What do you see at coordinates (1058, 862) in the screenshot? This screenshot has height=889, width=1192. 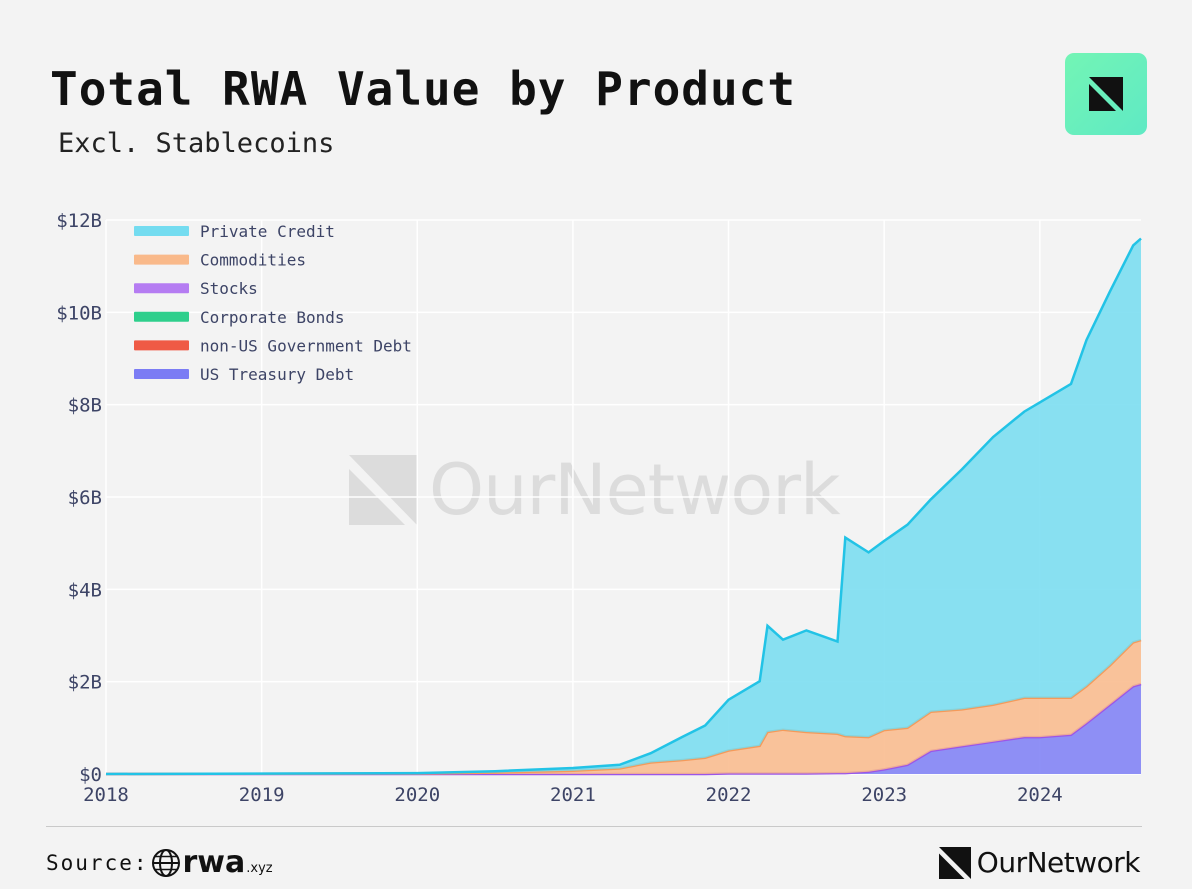 I see `footer-brand-text: OurNetwork` at bounding box center [1058, 862].